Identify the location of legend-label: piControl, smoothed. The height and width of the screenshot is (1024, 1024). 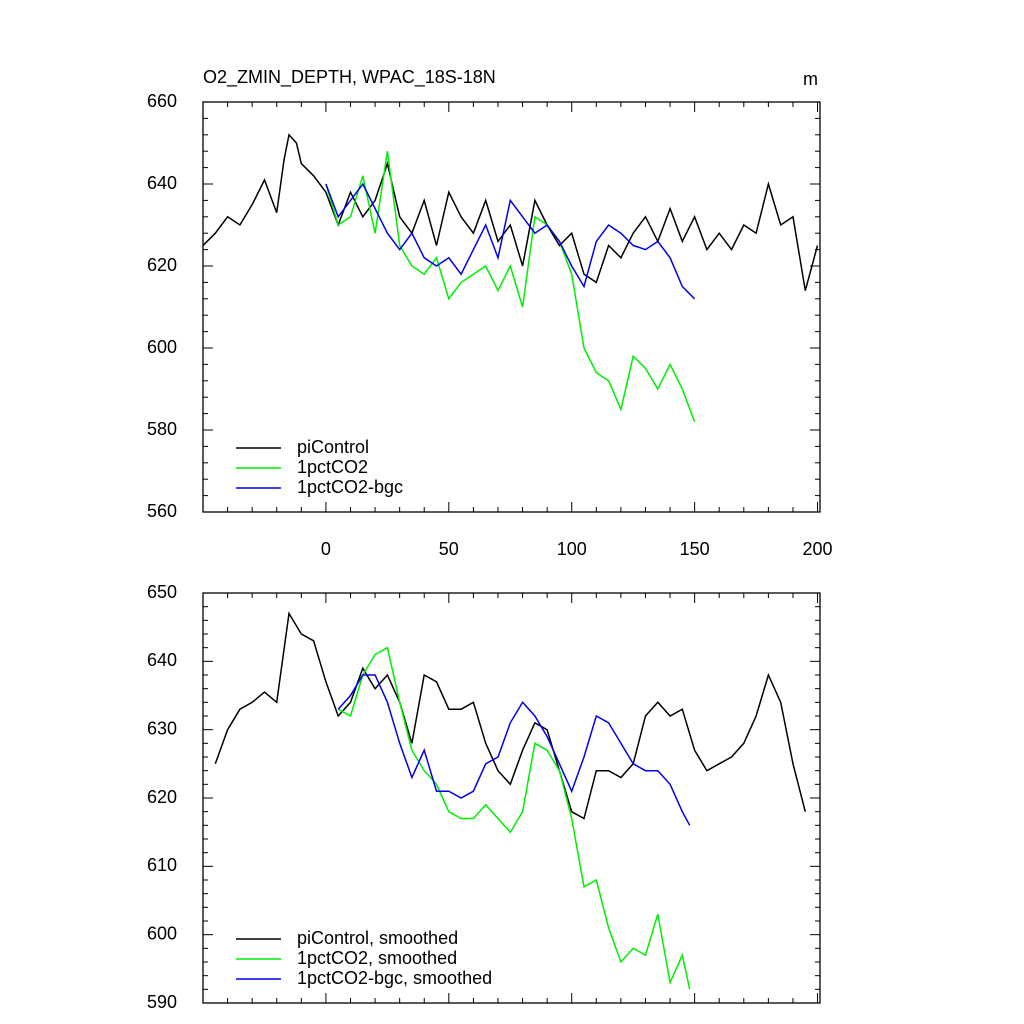
(377, 938).